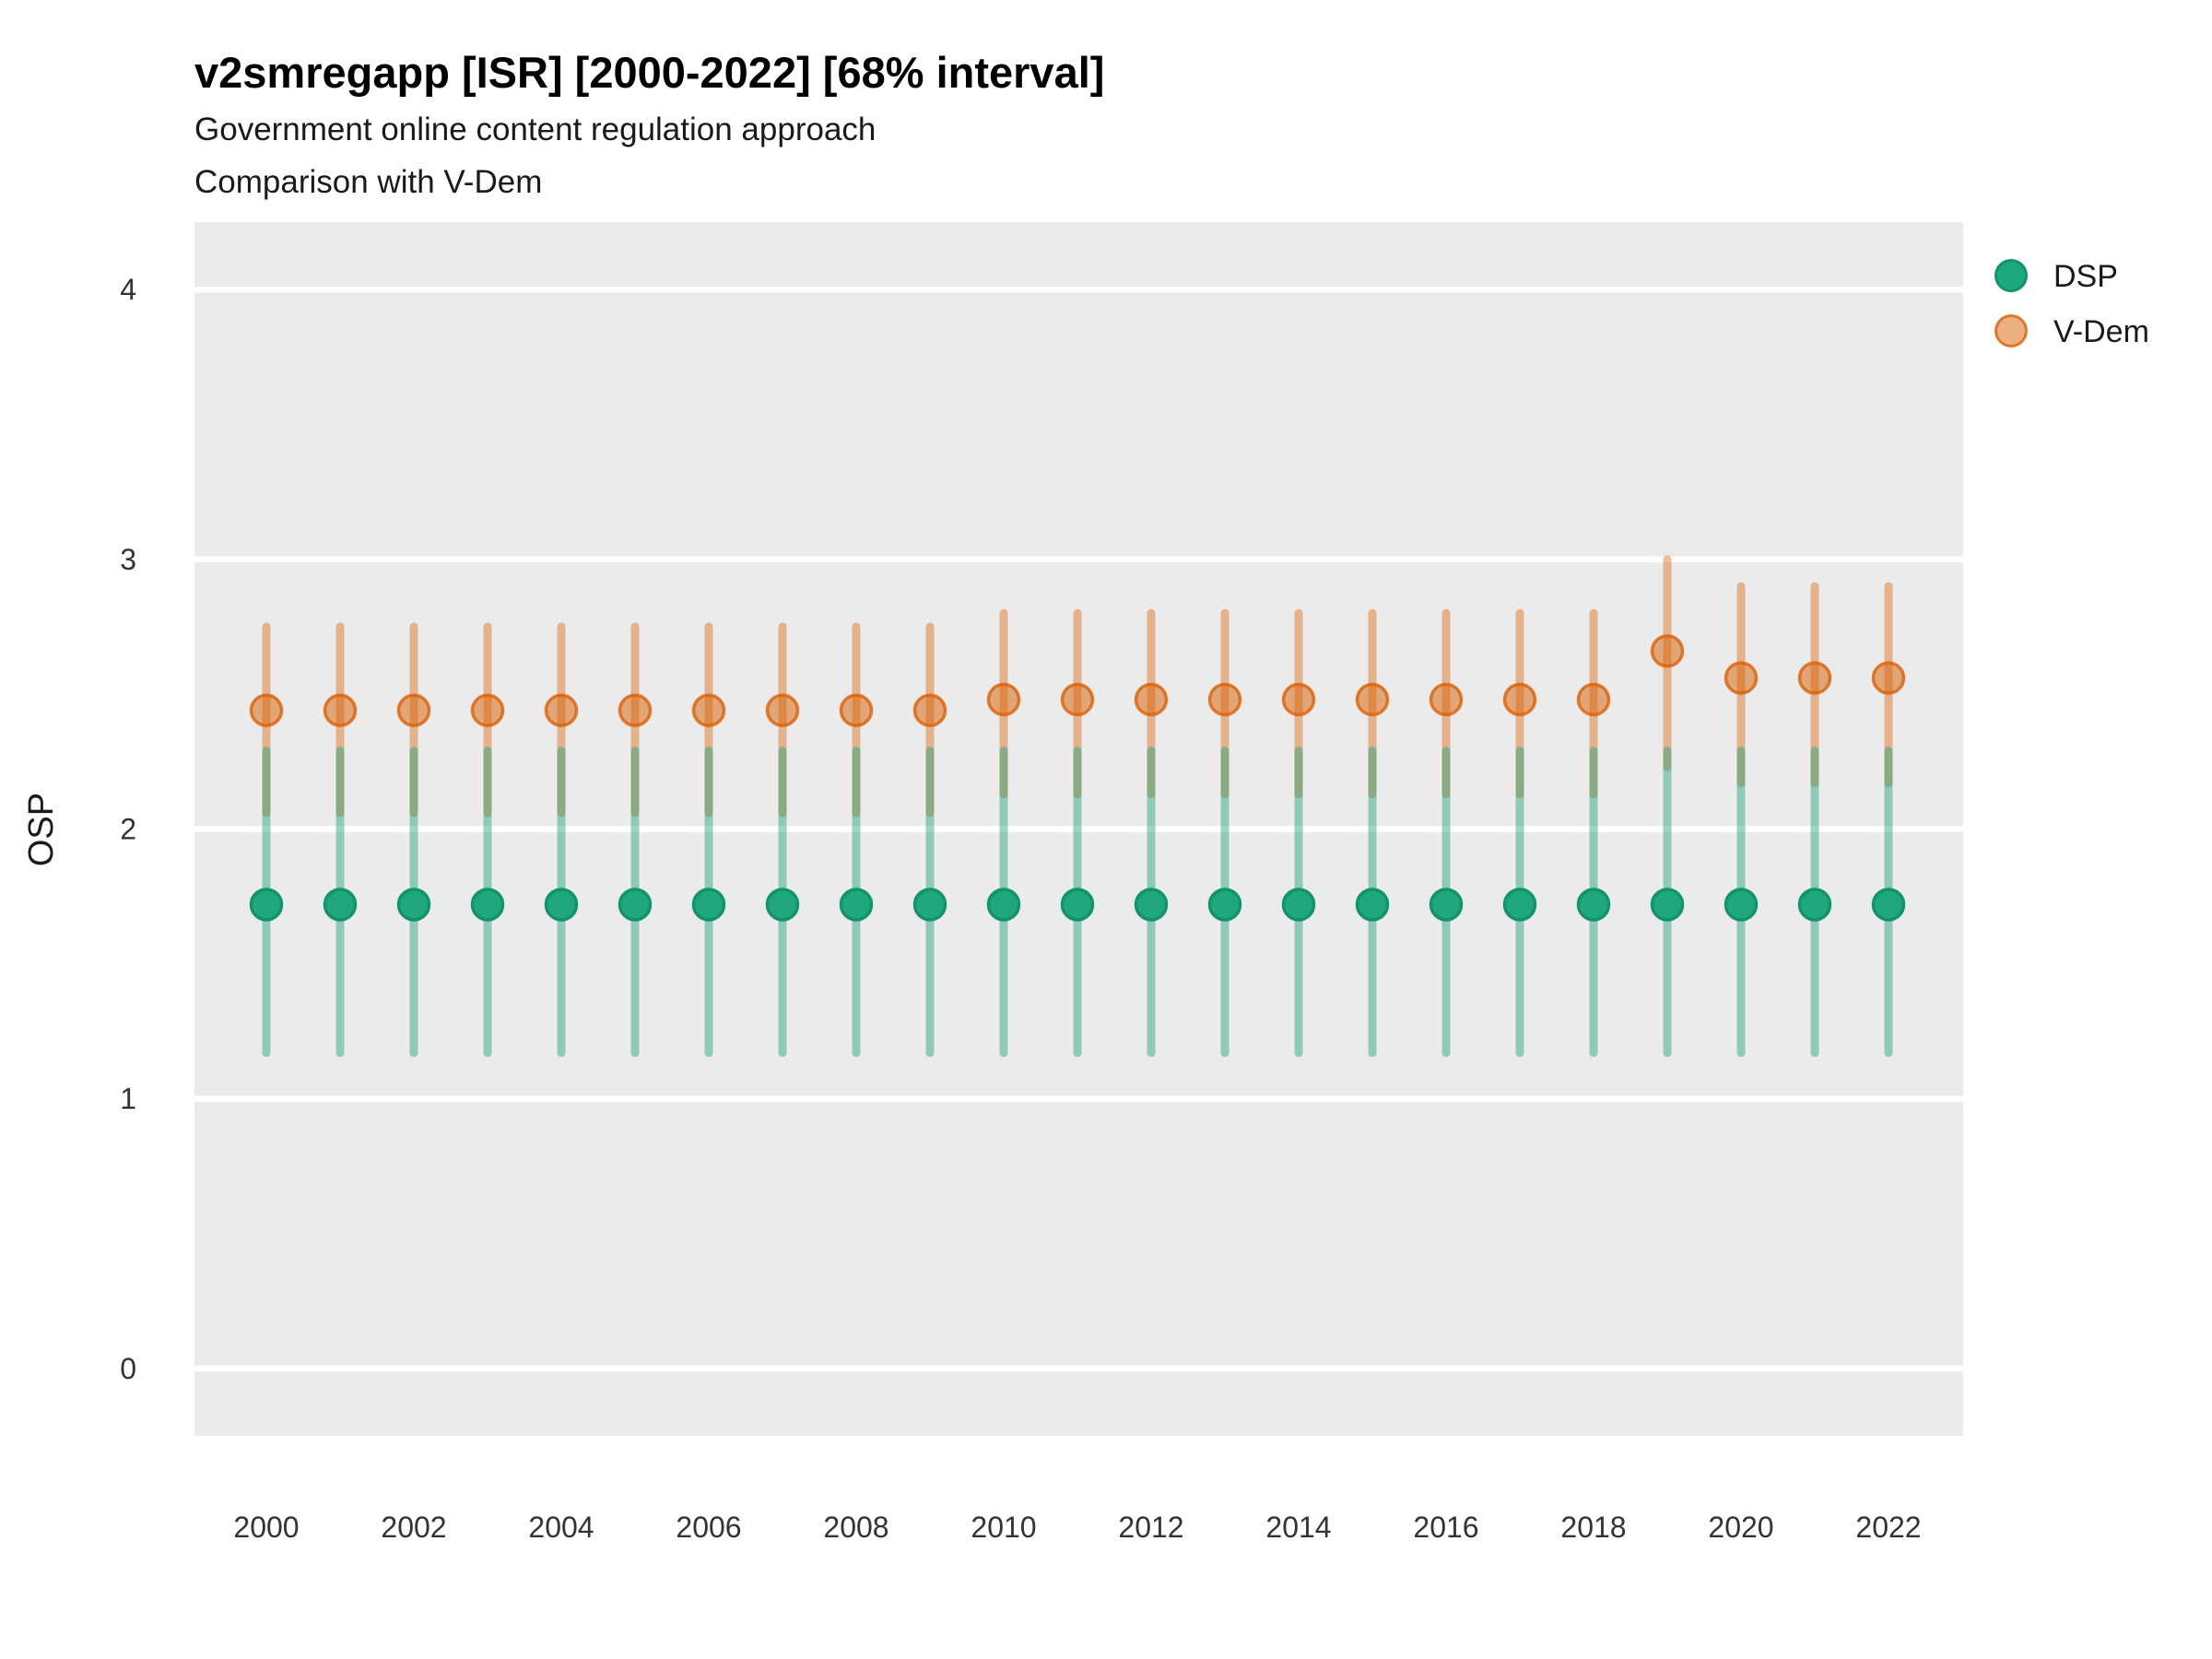 This screenshot has height=1659, width=2212. What do you see at coordinates (266, 1527) in the screenshot?
I see `x-tick-label-2000: 2000` at bounding box center [266, 1527].